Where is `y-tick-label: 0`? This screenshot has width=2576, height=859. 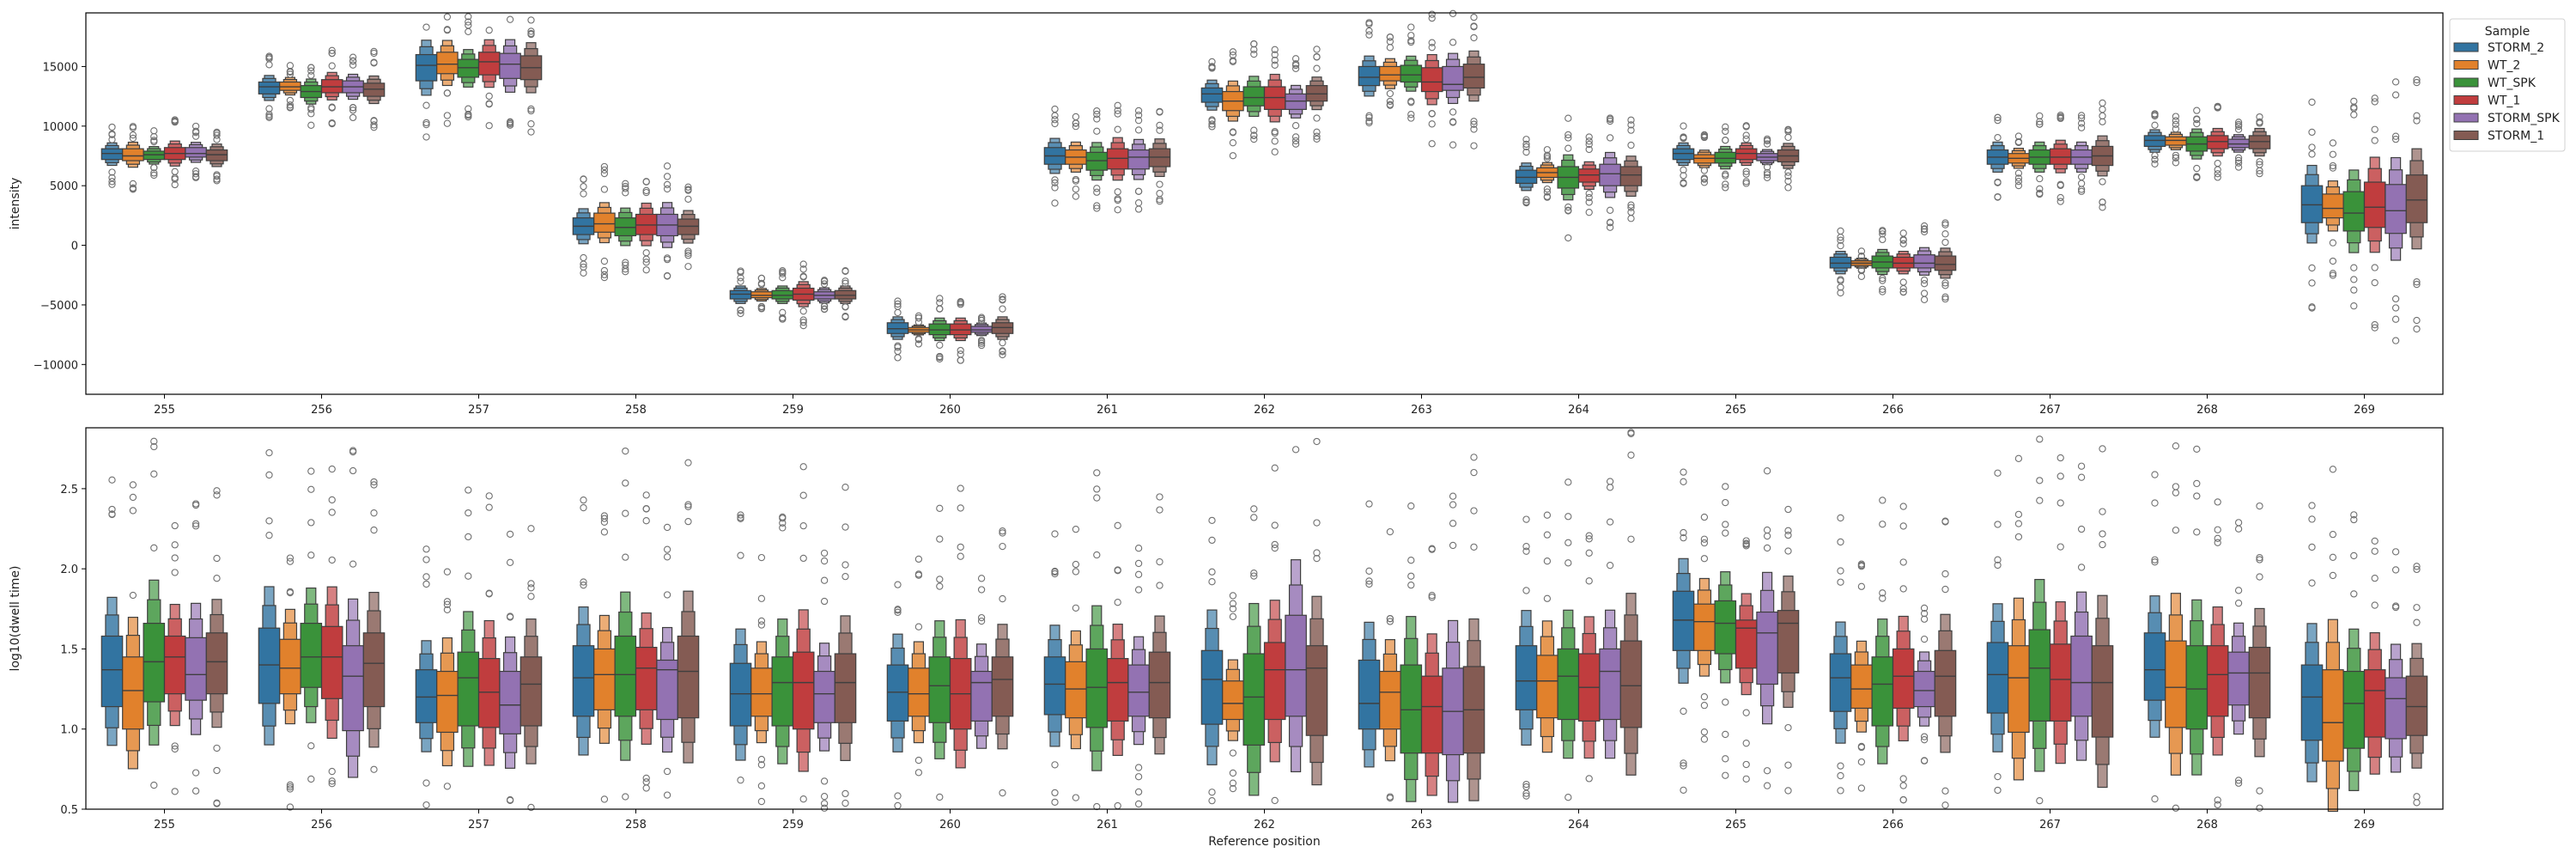
y-tick-label: 0 is located at coordinates (74, 247).